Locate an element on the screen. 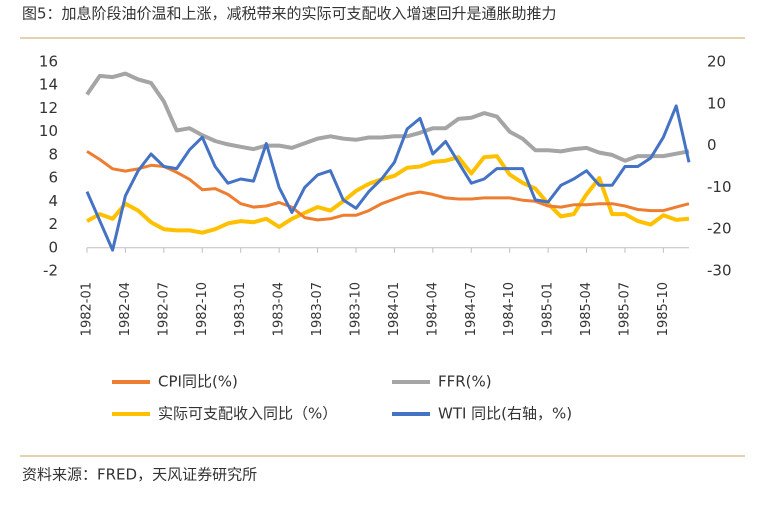  x-tick-label: 1985-04 is located at coordinates (586, 309).